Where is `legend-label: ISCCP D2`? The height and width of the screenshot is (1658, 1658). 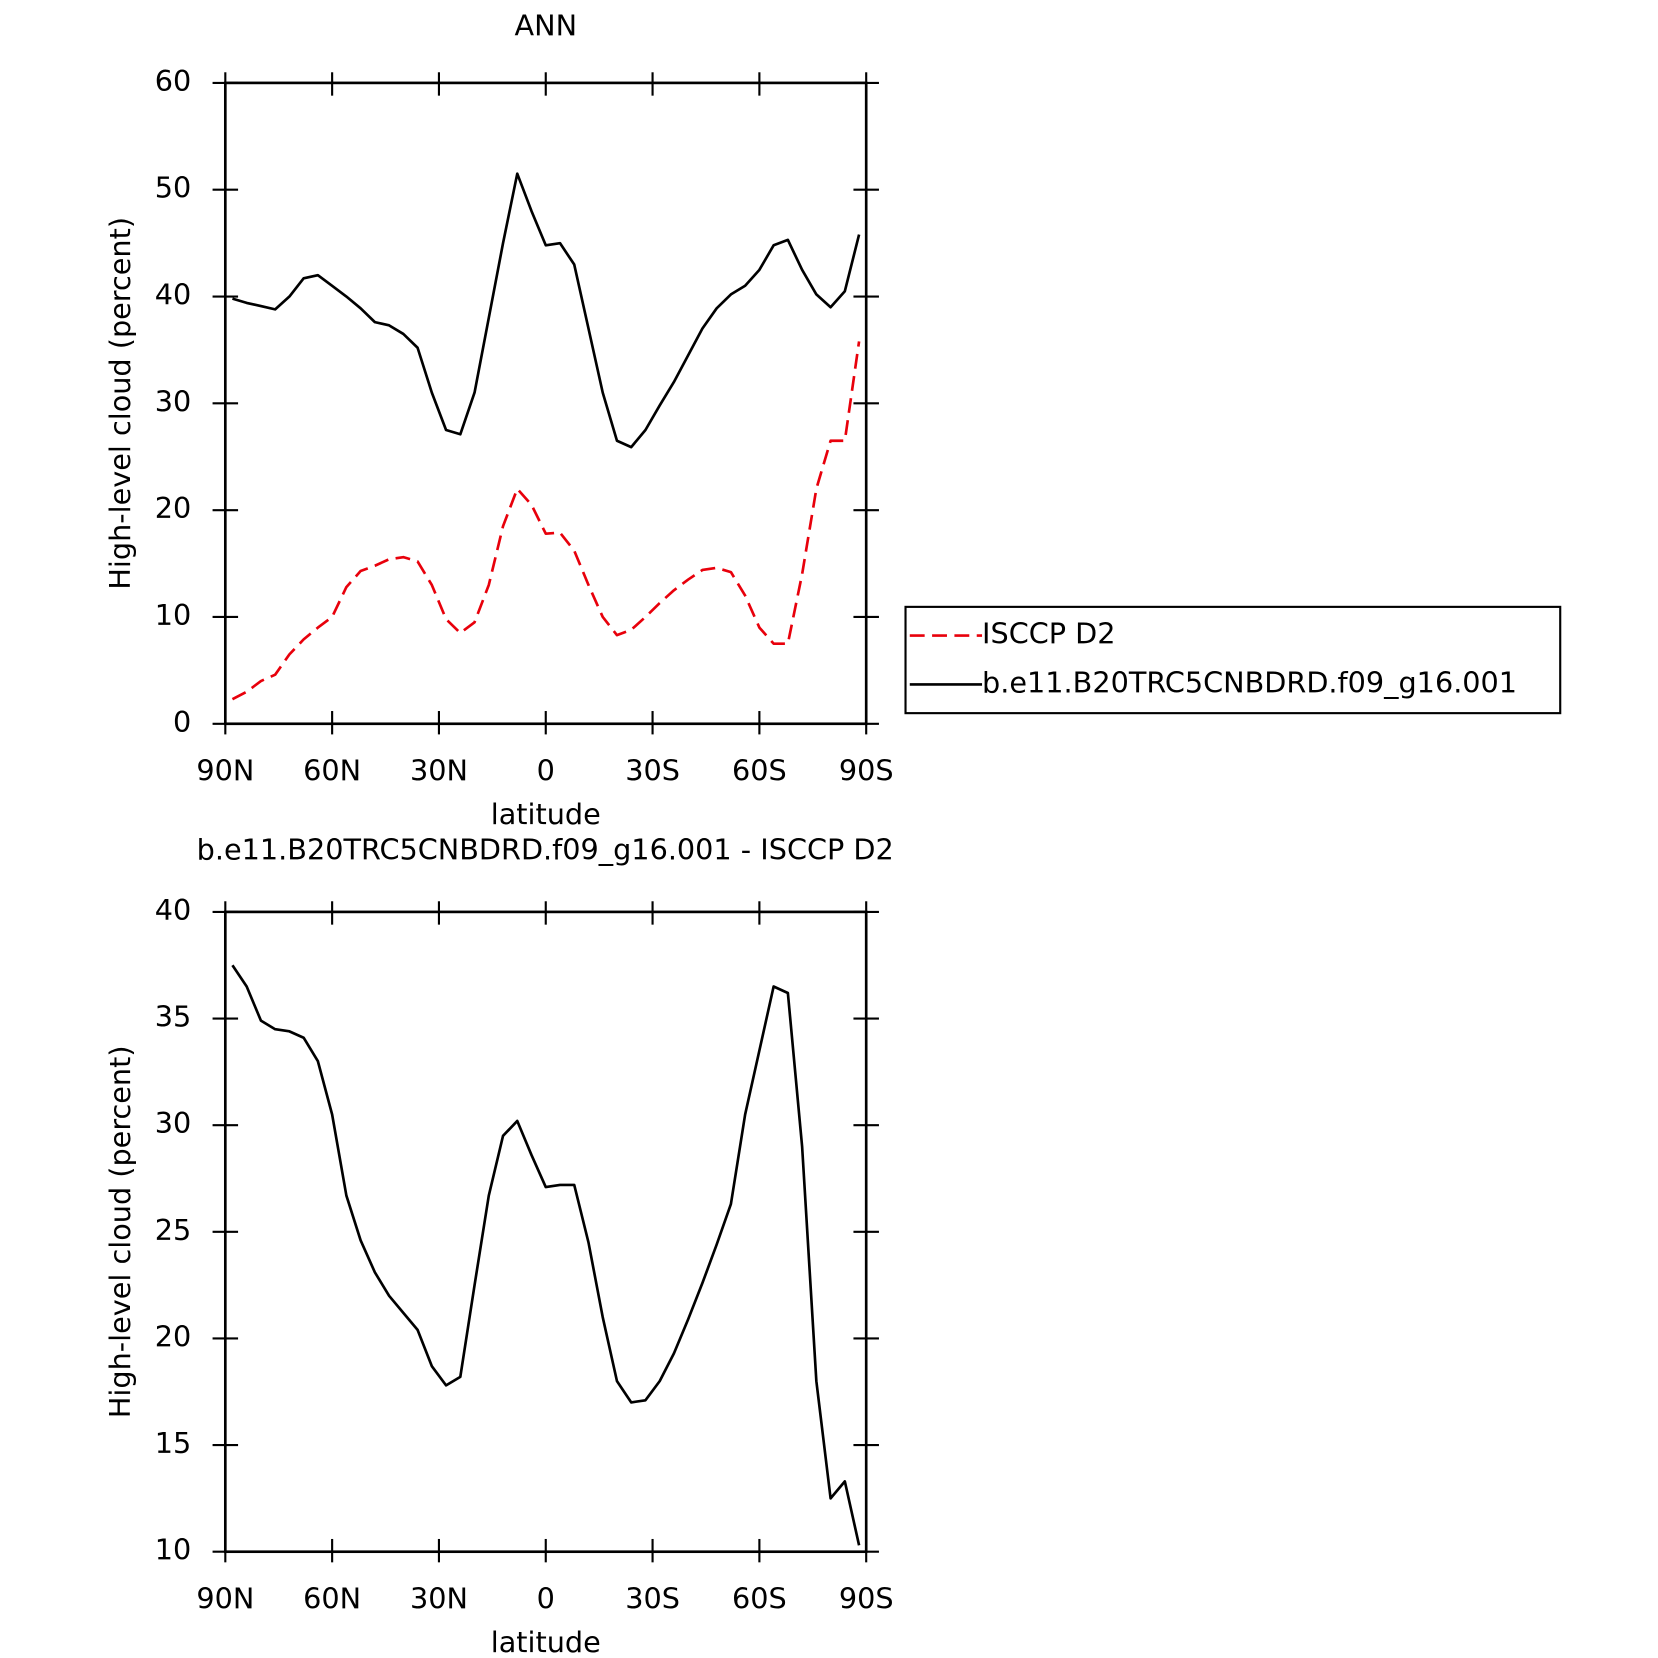
legend-label: ISCCP D2 is located at coordinates (1049, 634).